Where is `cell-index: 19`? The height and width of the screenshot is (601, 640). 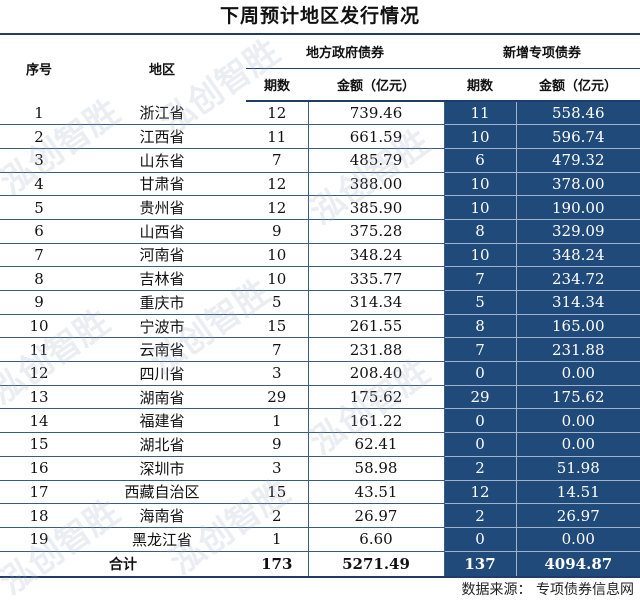
cell-index: 19 is located at coordinates (39, 539).